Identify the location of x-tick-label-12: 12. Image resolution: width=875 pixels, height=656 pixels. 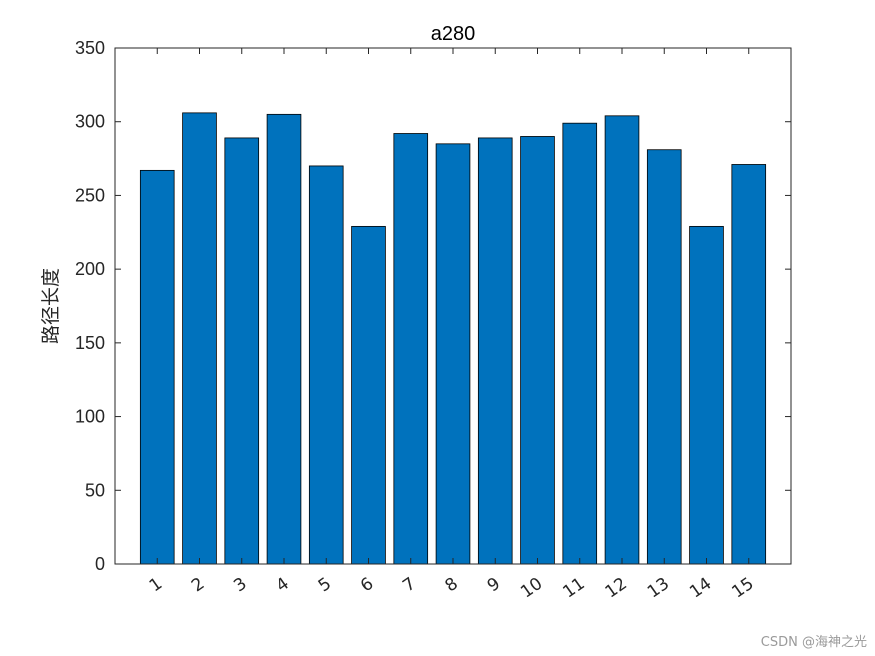
(616, 588).